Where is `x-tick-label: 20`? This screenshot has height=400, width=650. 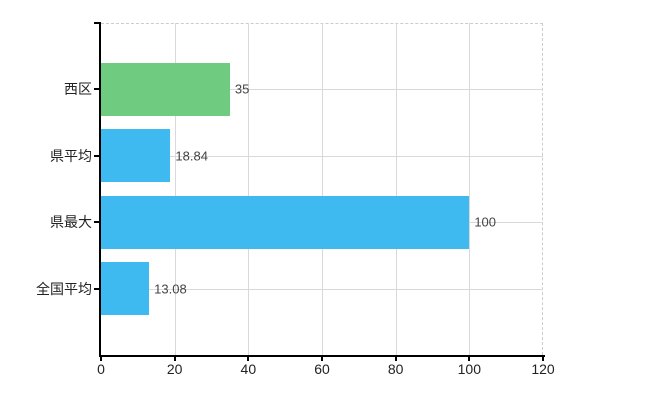 x-tick-label: 20 is located at coordinates (174, 369).